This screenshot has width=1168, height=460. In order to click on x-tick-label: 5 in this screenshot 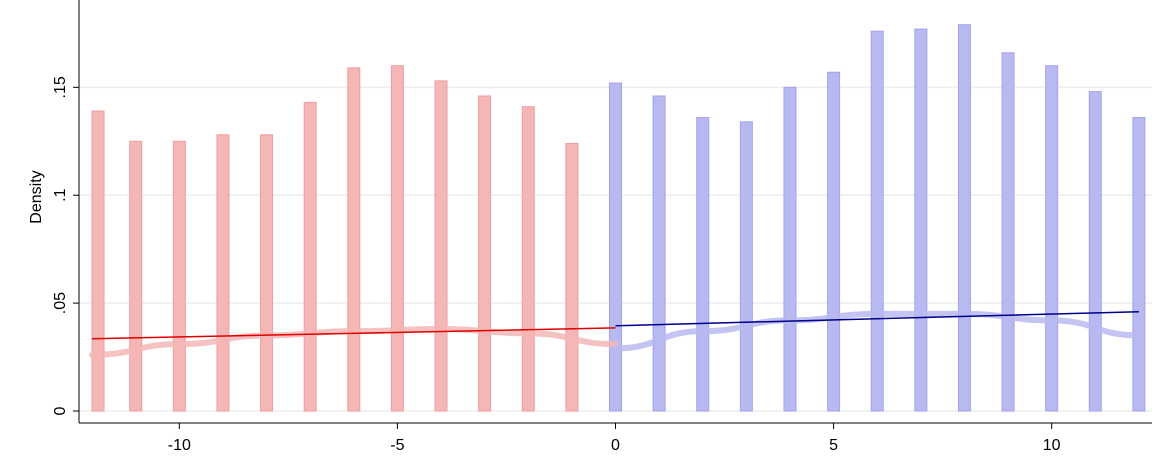, I will do `click(833, 445)`.